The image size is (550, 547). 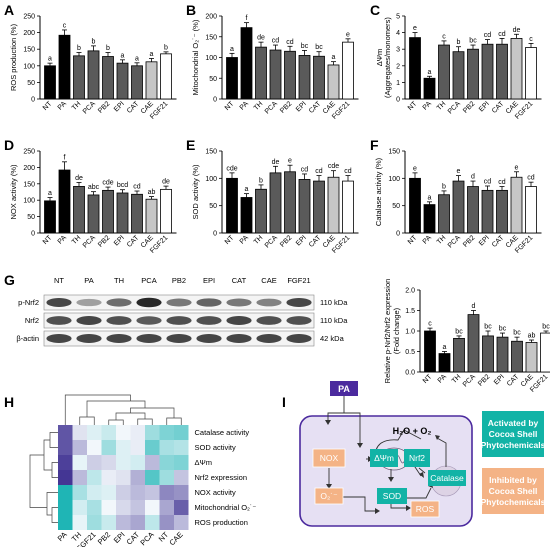 I want to click on blot-lane-label: PA, so click(x=88, y=280).